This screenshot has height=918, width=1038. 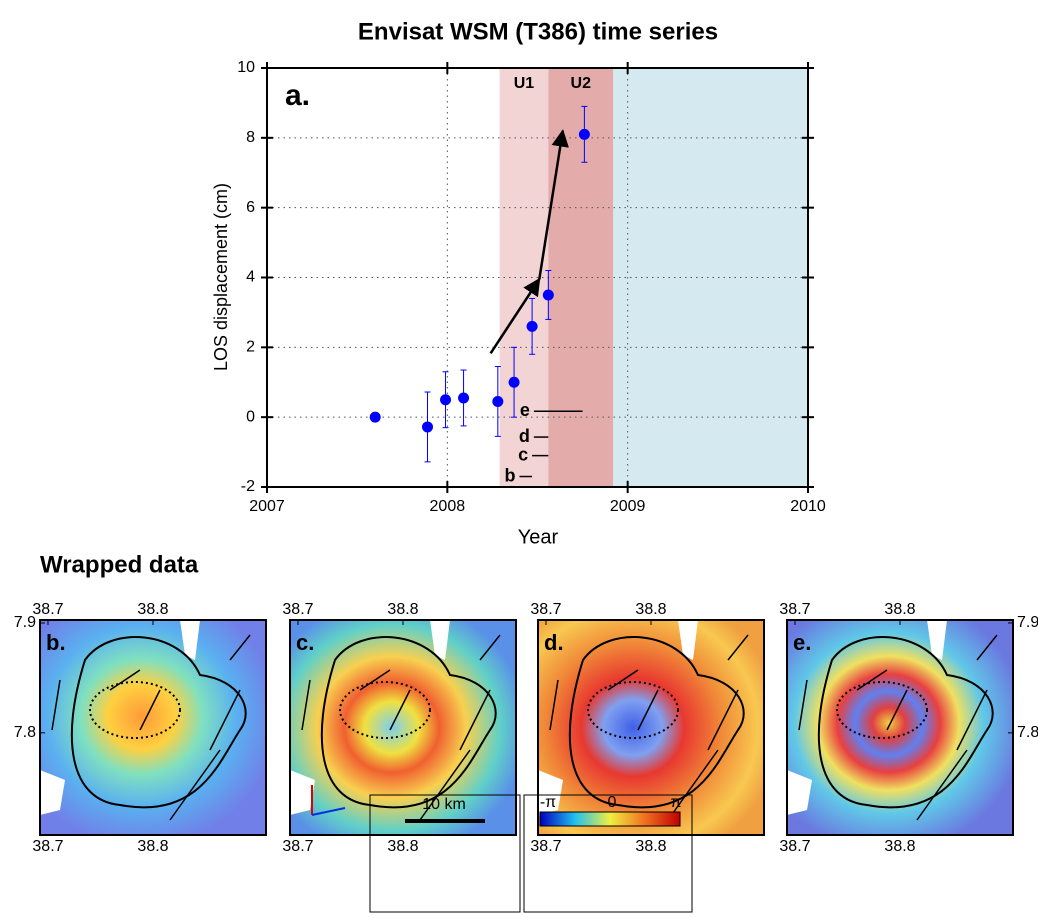 I want to click on y-tick-label: 10, so click(x=246, y=67).